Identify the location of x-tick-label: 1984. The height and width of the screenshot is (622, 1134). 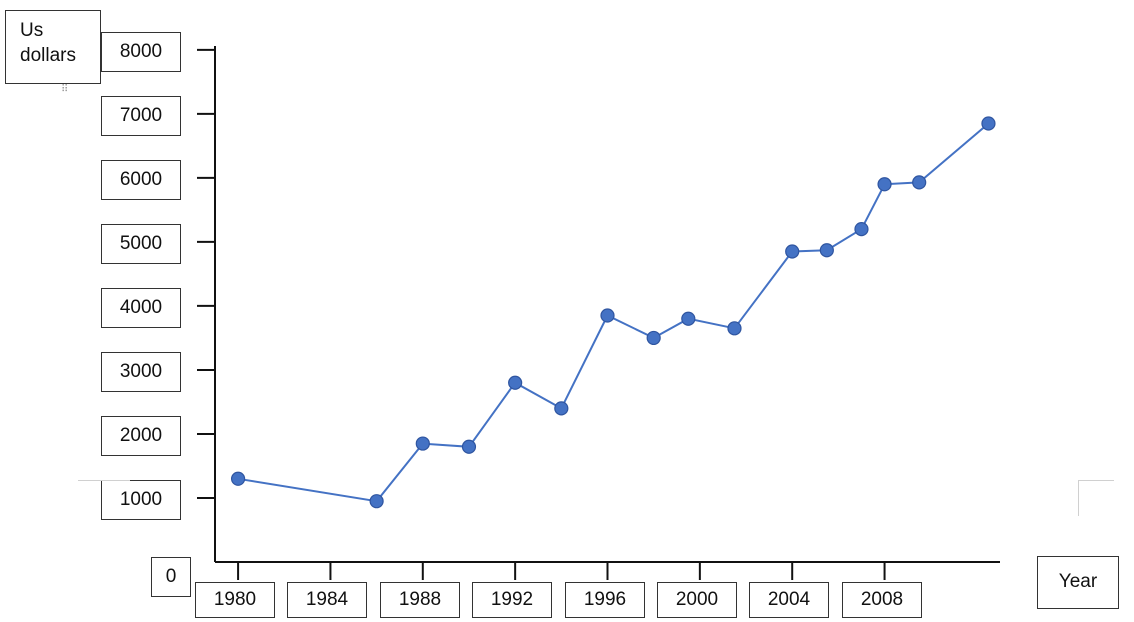
(327, 600).